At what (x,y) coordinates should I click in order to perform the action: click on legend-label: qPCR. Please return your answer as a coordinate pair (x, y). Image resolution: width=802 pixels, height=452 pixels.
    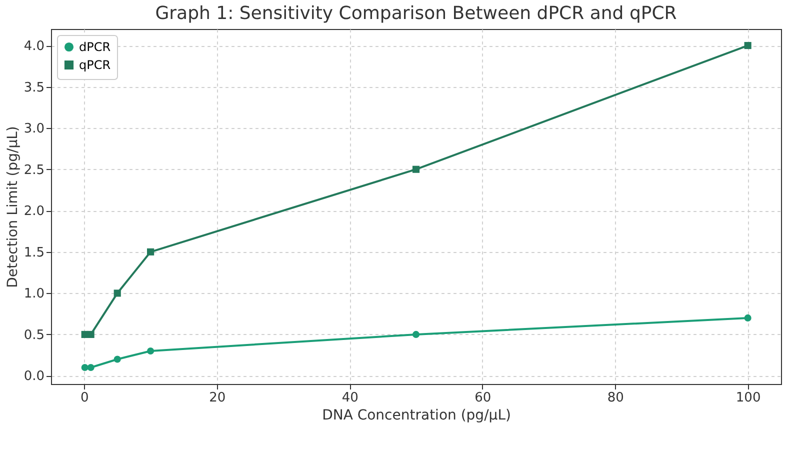
    Looking at the image, I should click on (95, 65).